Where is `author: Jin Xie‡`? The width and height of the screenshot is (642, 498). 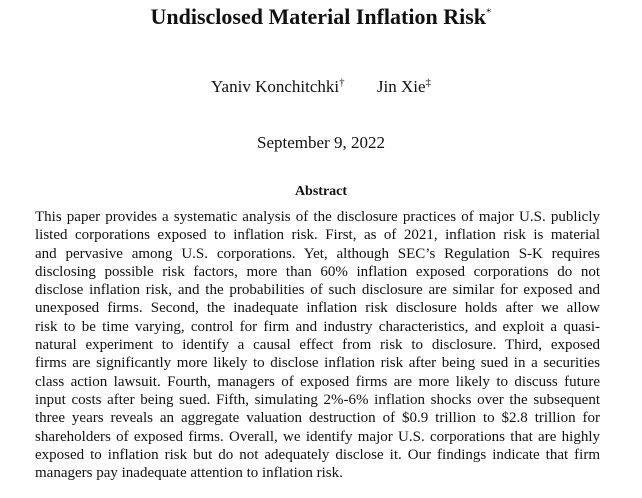
author: Jin Xie‡ is located at coordinates (404, 86).